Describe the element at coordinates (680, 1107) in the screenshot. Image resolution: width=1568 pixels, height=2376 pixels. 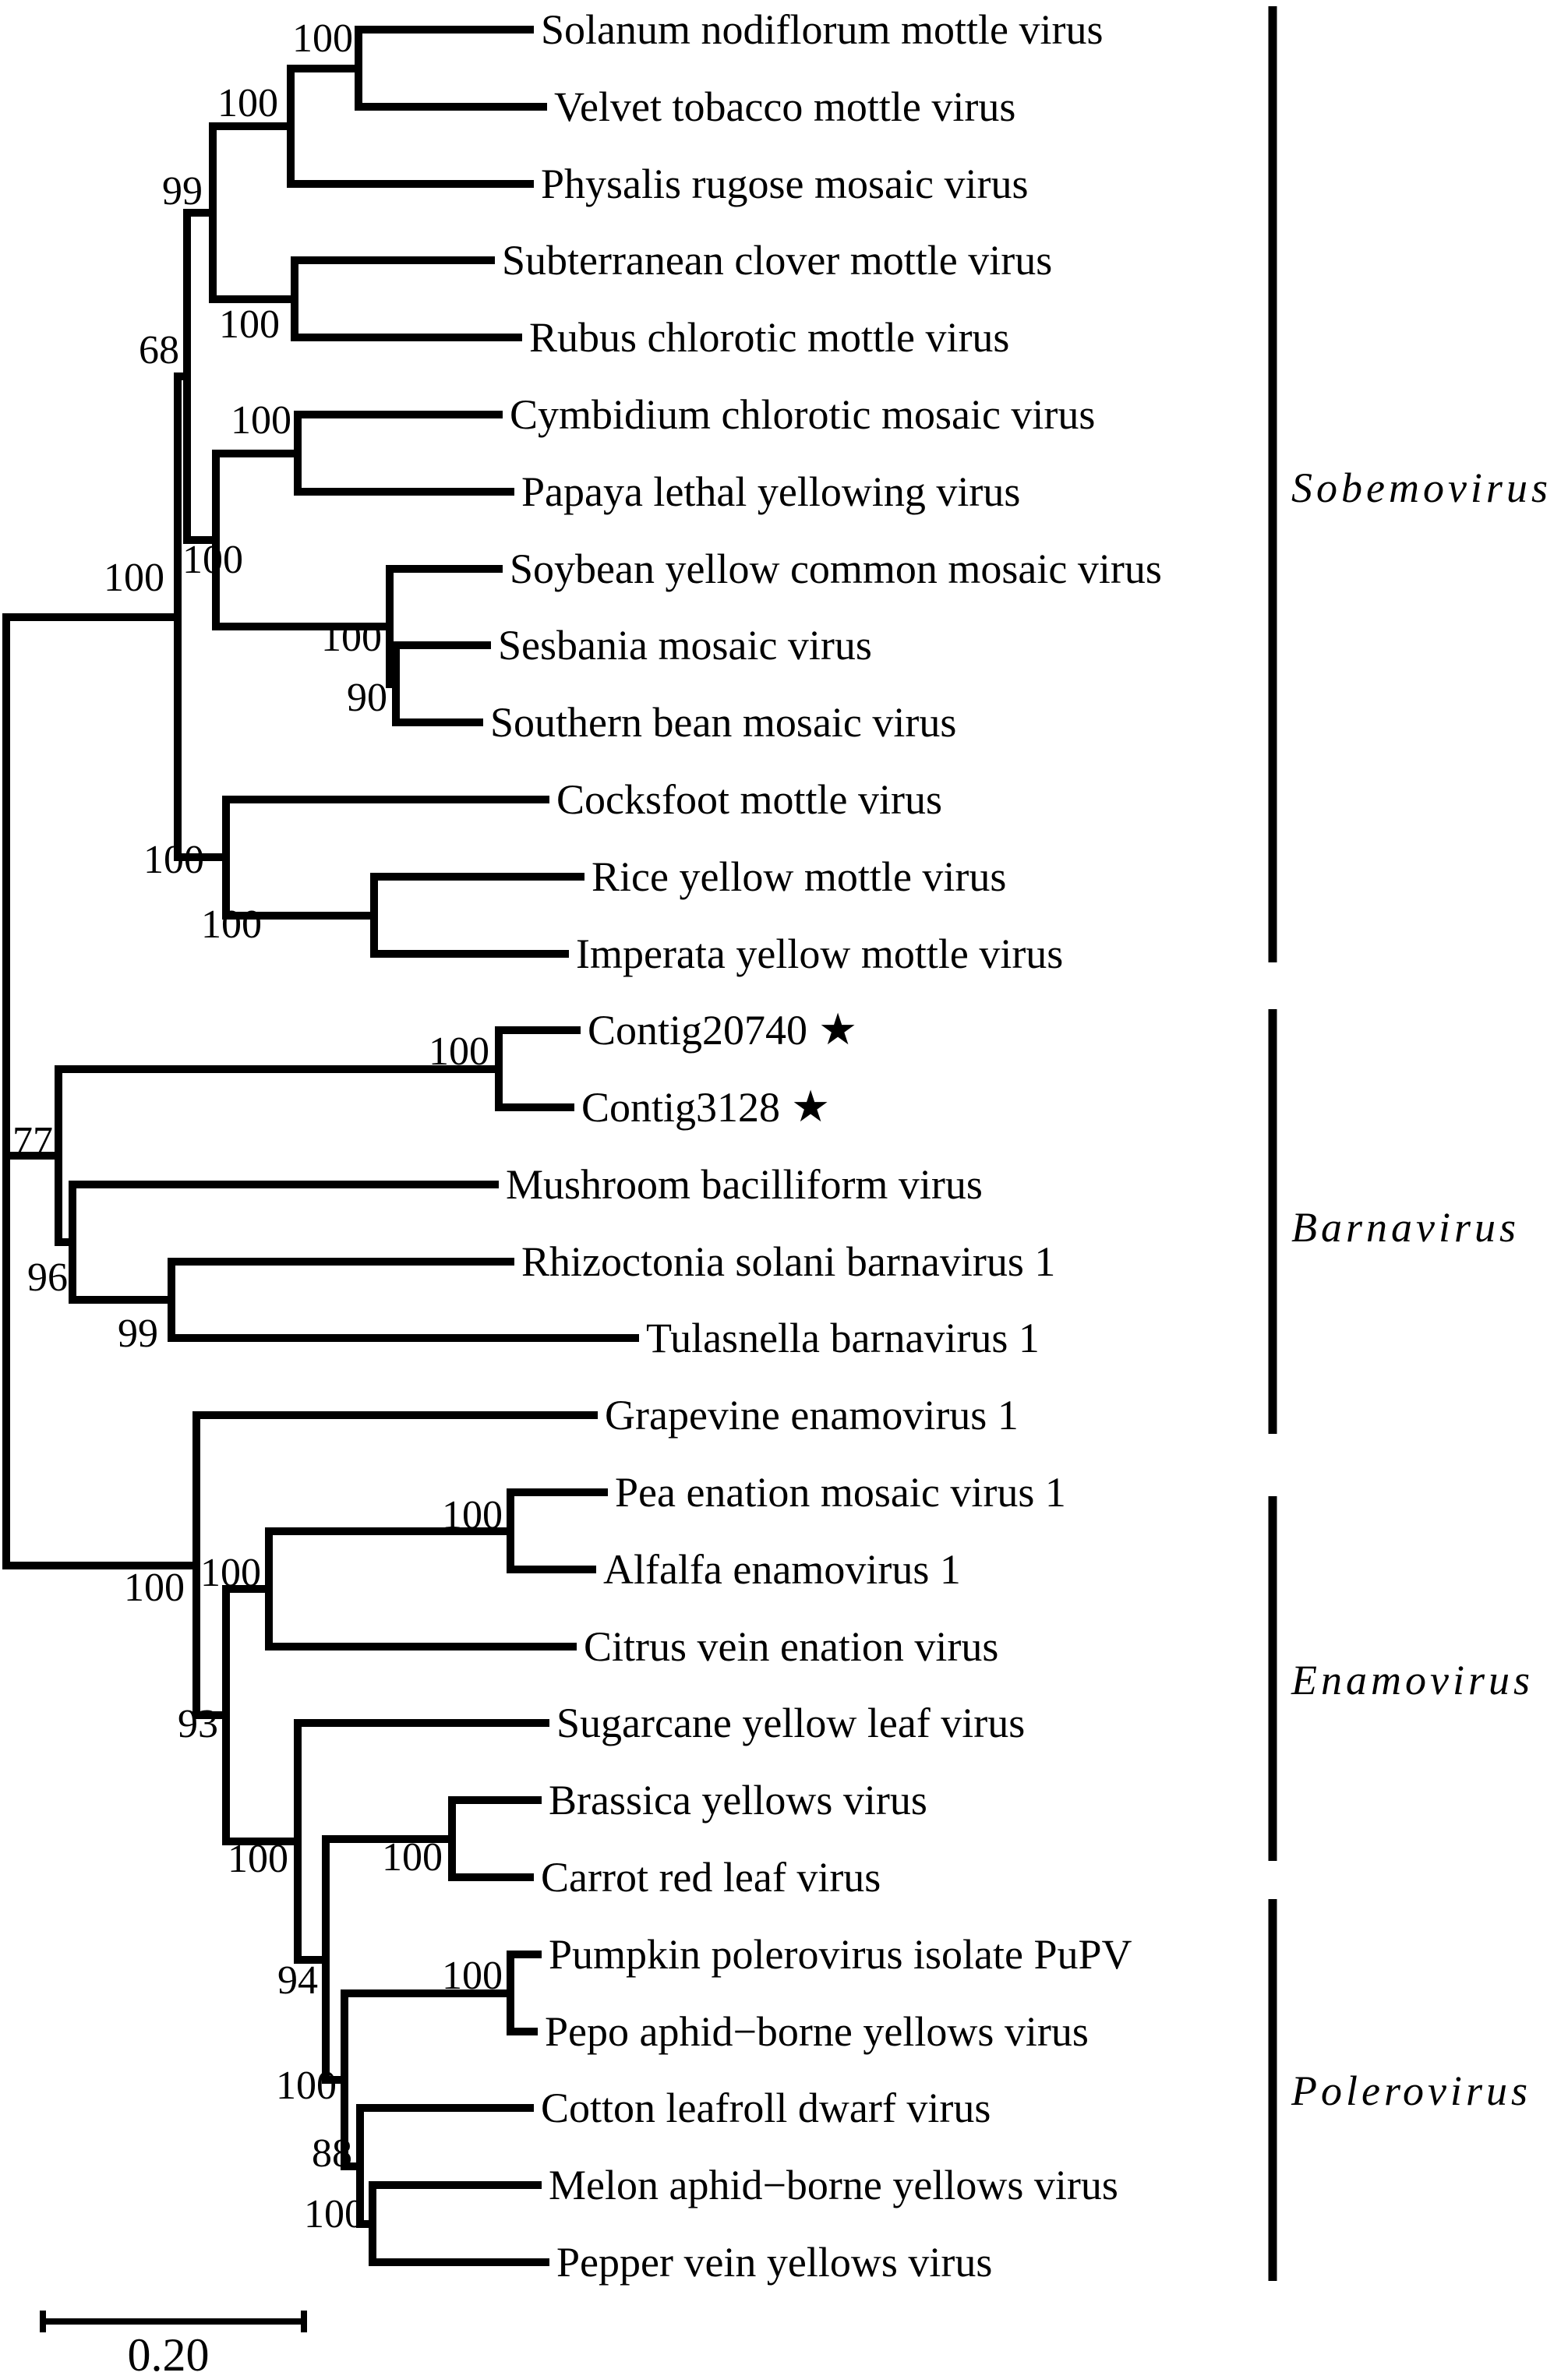
I see `taxon-name: Contig3128` at that location.